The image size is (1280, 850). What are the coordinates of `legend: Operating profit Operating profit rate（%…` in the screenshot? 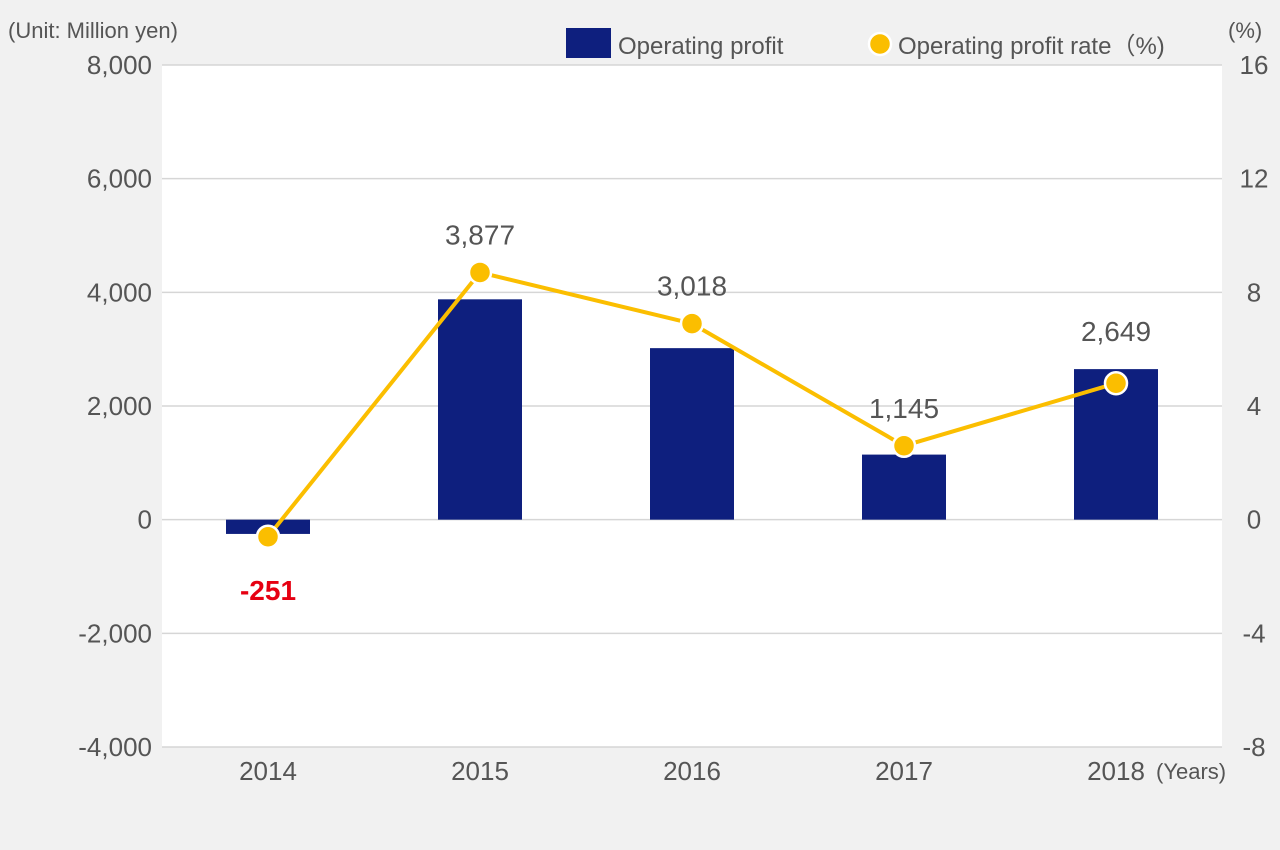 It's located at (865, 44).